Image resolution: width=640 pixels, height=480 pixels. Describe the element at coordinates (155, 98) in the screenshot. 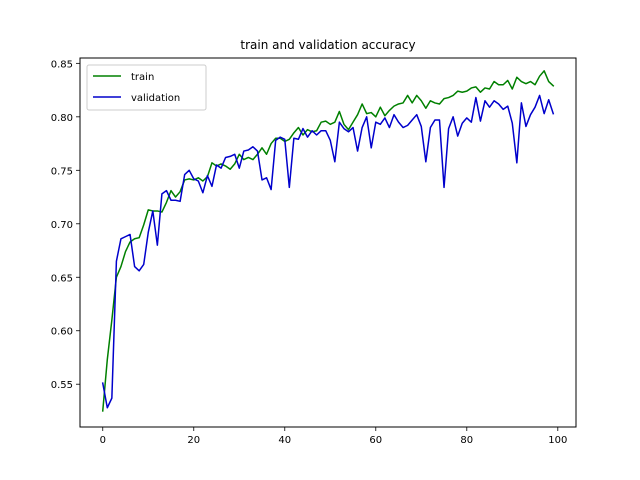

I see `legend-label-validation: validation` at that location.